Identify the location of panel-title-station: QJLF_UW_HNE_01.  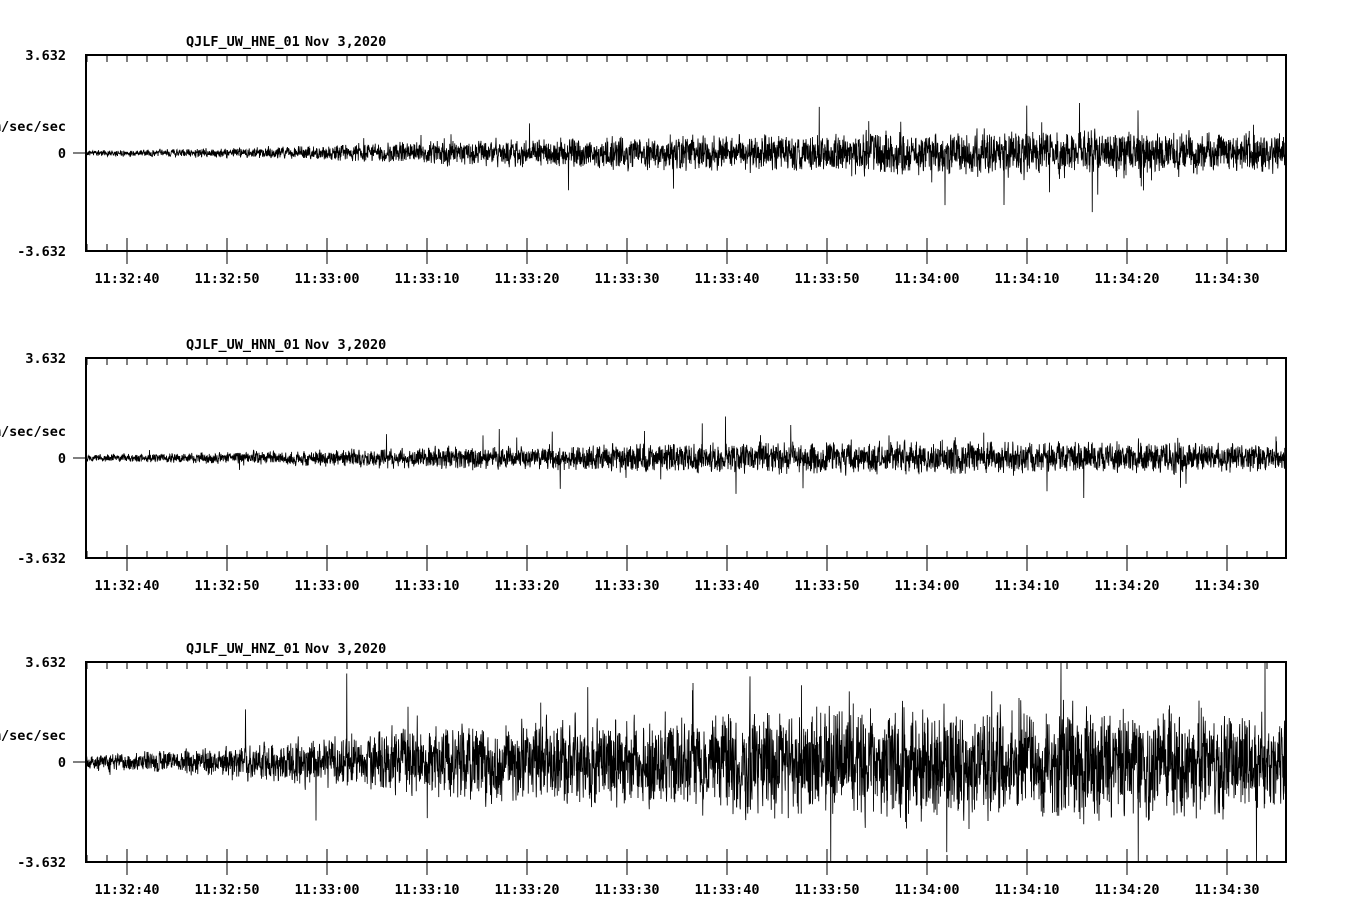
(243, 42).